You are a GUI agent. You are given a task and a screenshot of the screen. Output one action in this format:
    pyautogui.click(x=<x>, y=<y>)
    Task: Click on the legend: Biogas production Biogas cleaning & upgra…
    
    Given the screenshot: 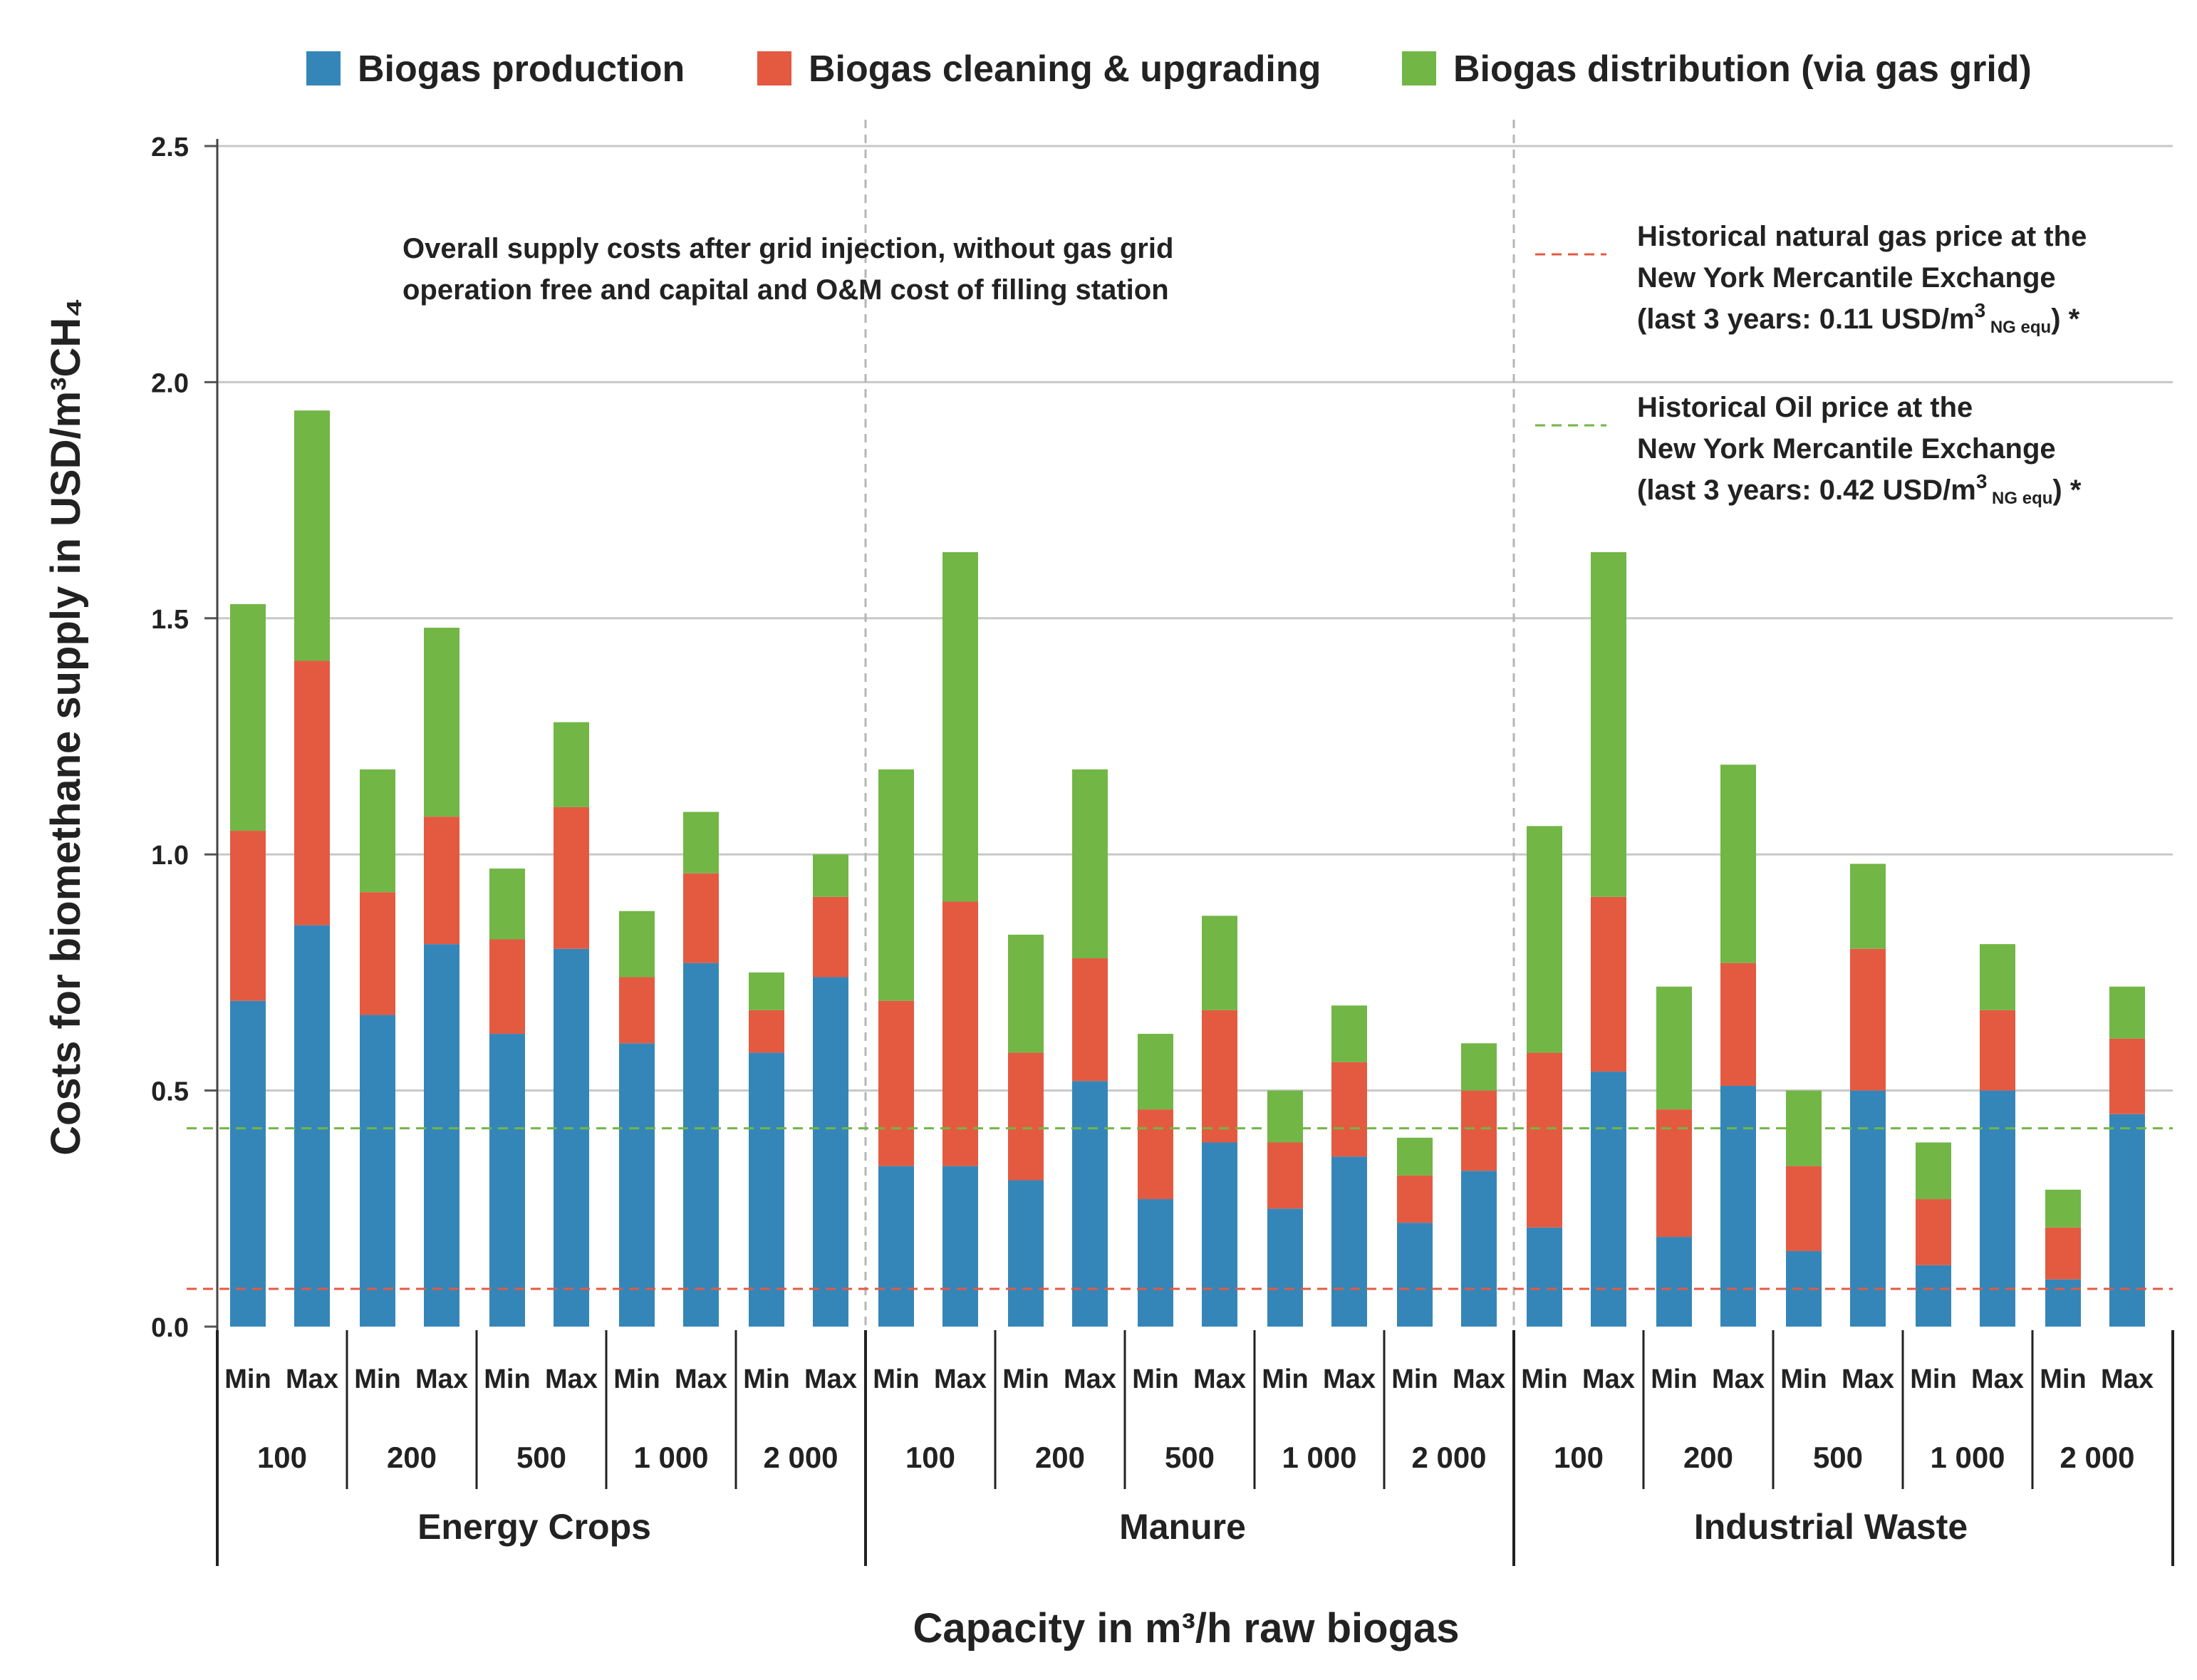 What is the action you would take?
    pyautogui.click(x=1169, y=69)
    